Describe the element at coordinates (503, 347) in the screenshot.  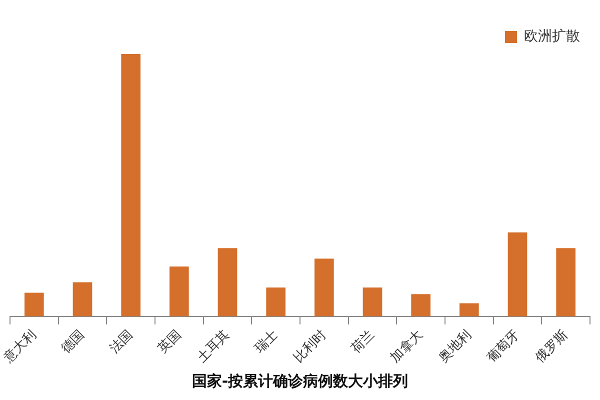
I see `x-tick-label: 葡萄牙` at that location.